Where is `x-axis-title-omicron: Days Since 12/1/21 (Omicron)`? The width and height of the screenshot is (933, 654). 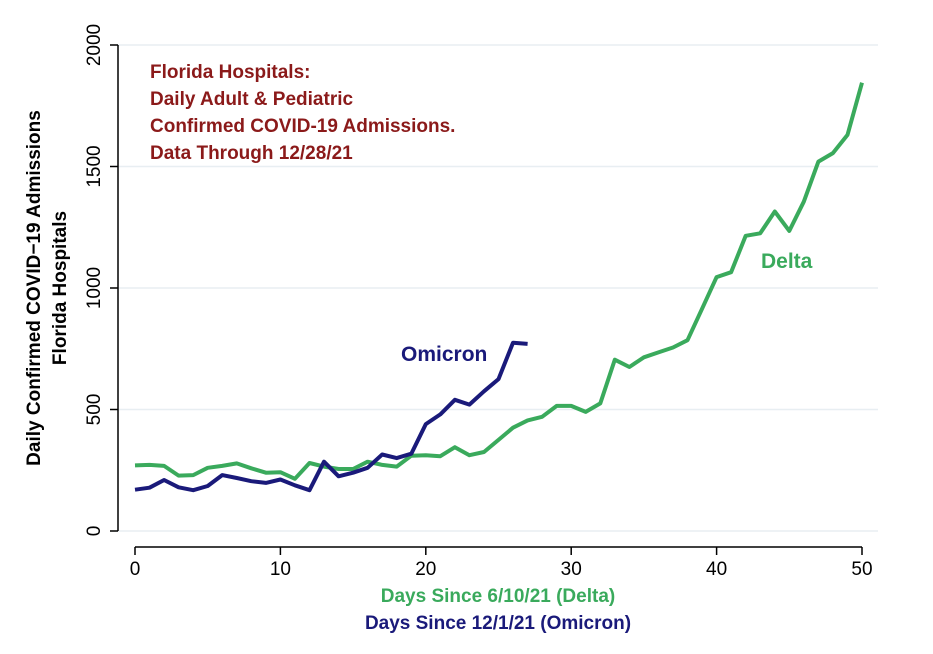
x-axis-title-omicron: Days Since 12/1/21 (Omicron) is located at coordinates (498, 623).